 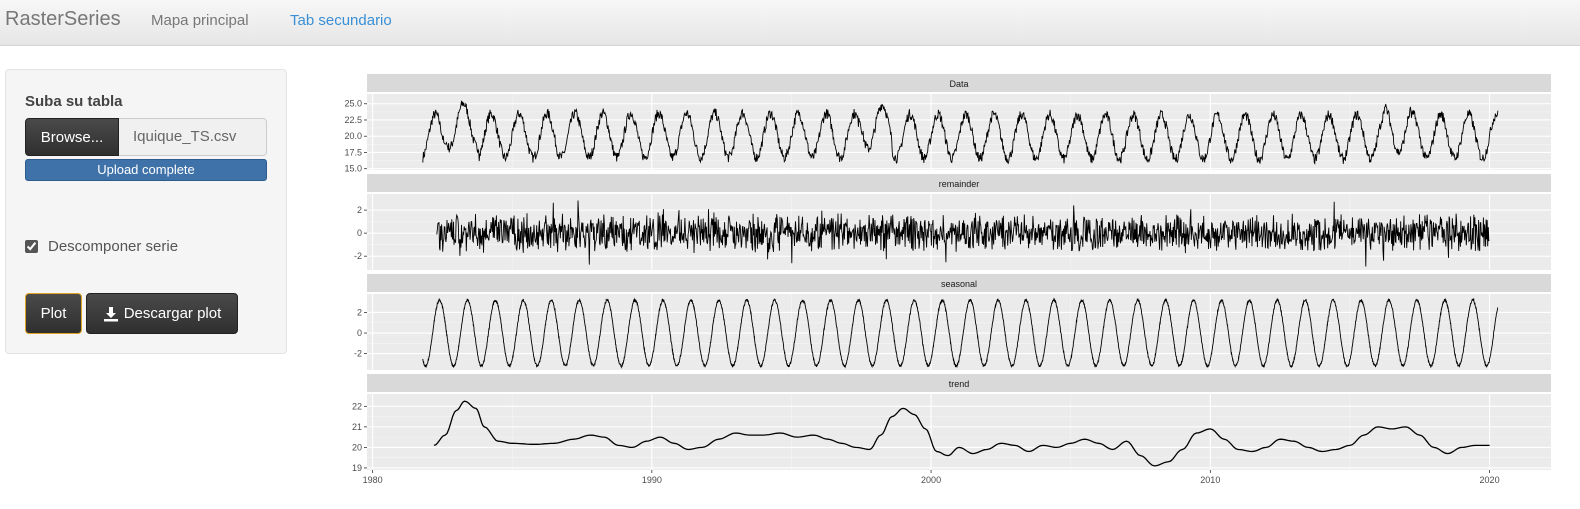 What do you see at coordinates (357, 427) in the screenshot?
I see `y-tick-label: 21` at bounding box center [357, 427].